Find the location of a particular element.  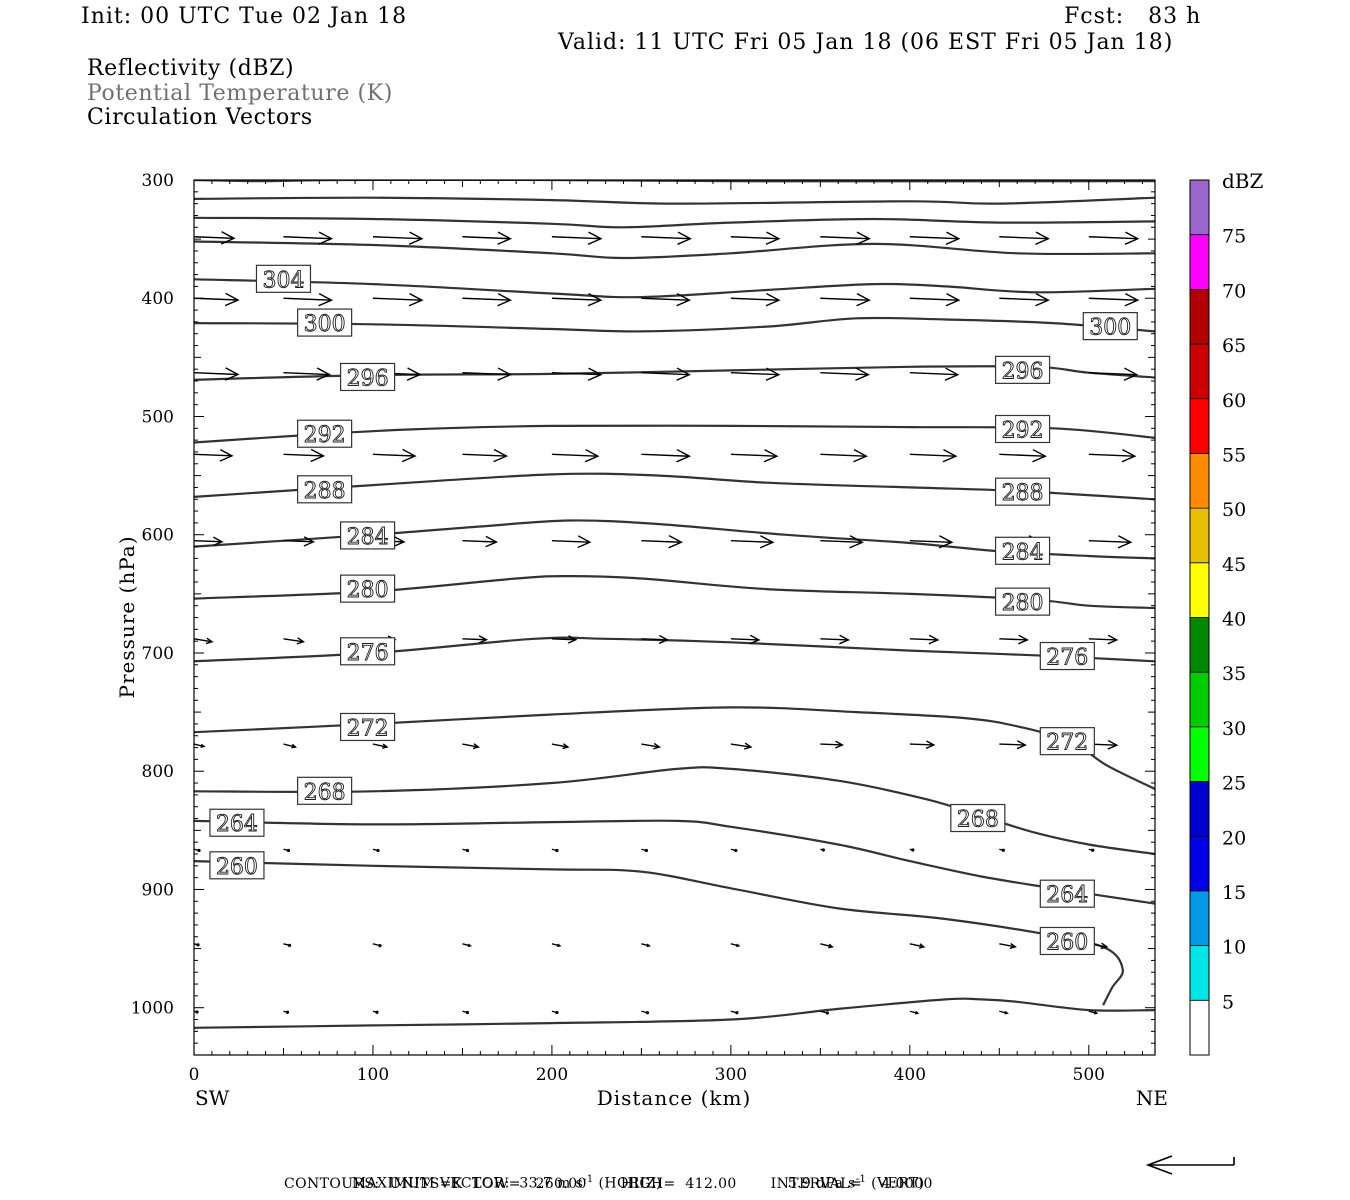

contour-label-text: 276 is located at coordinates (1067, 658).